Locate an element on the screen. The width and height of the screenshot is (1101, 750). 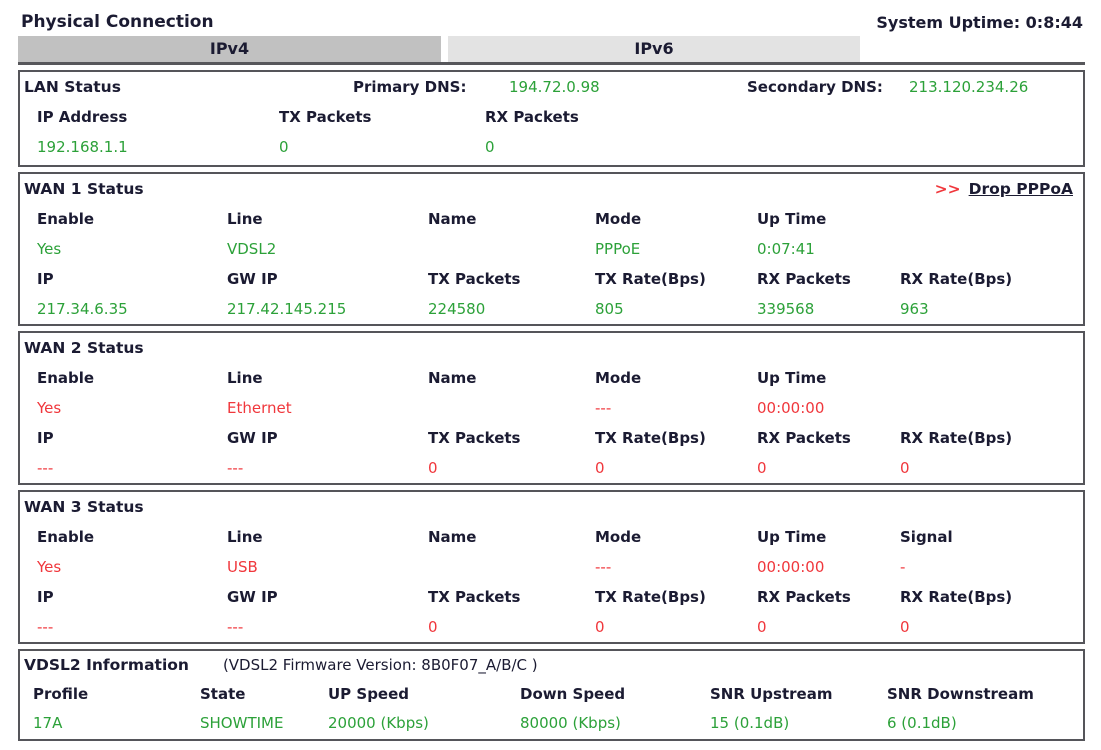
secondary-dns-label: Secondary DNS: is located at coordinates (815, 87).